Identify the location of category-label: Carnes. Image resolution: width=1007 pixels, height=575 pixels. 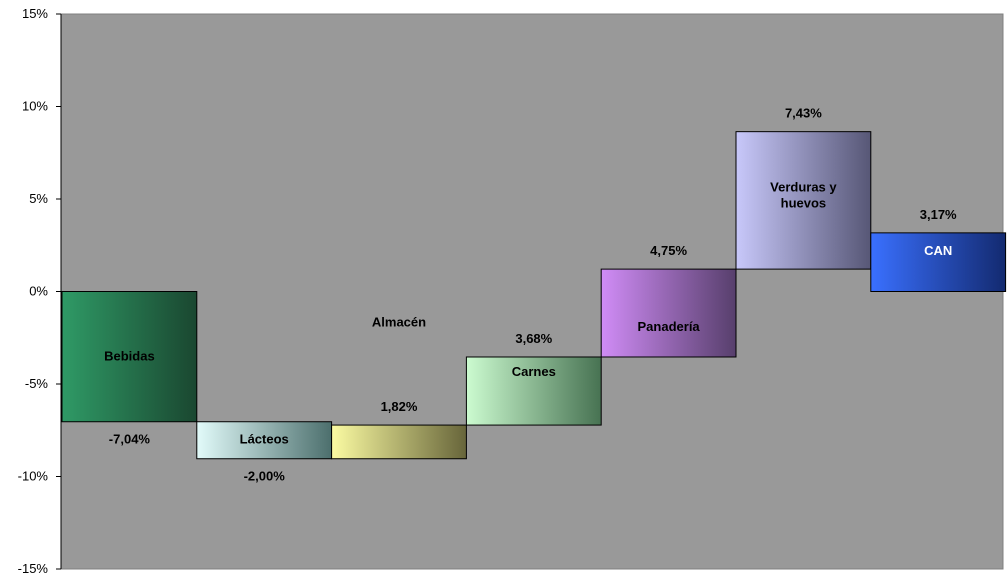
(534, 371).